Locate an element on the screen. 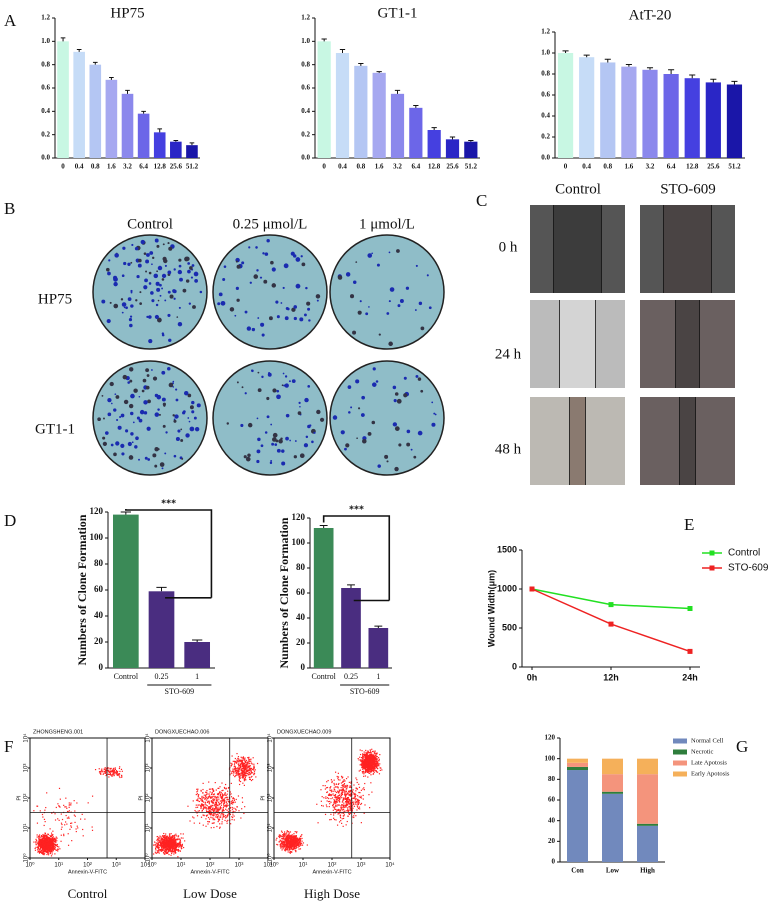  significance-bracket is located at coordinates (169, 554).